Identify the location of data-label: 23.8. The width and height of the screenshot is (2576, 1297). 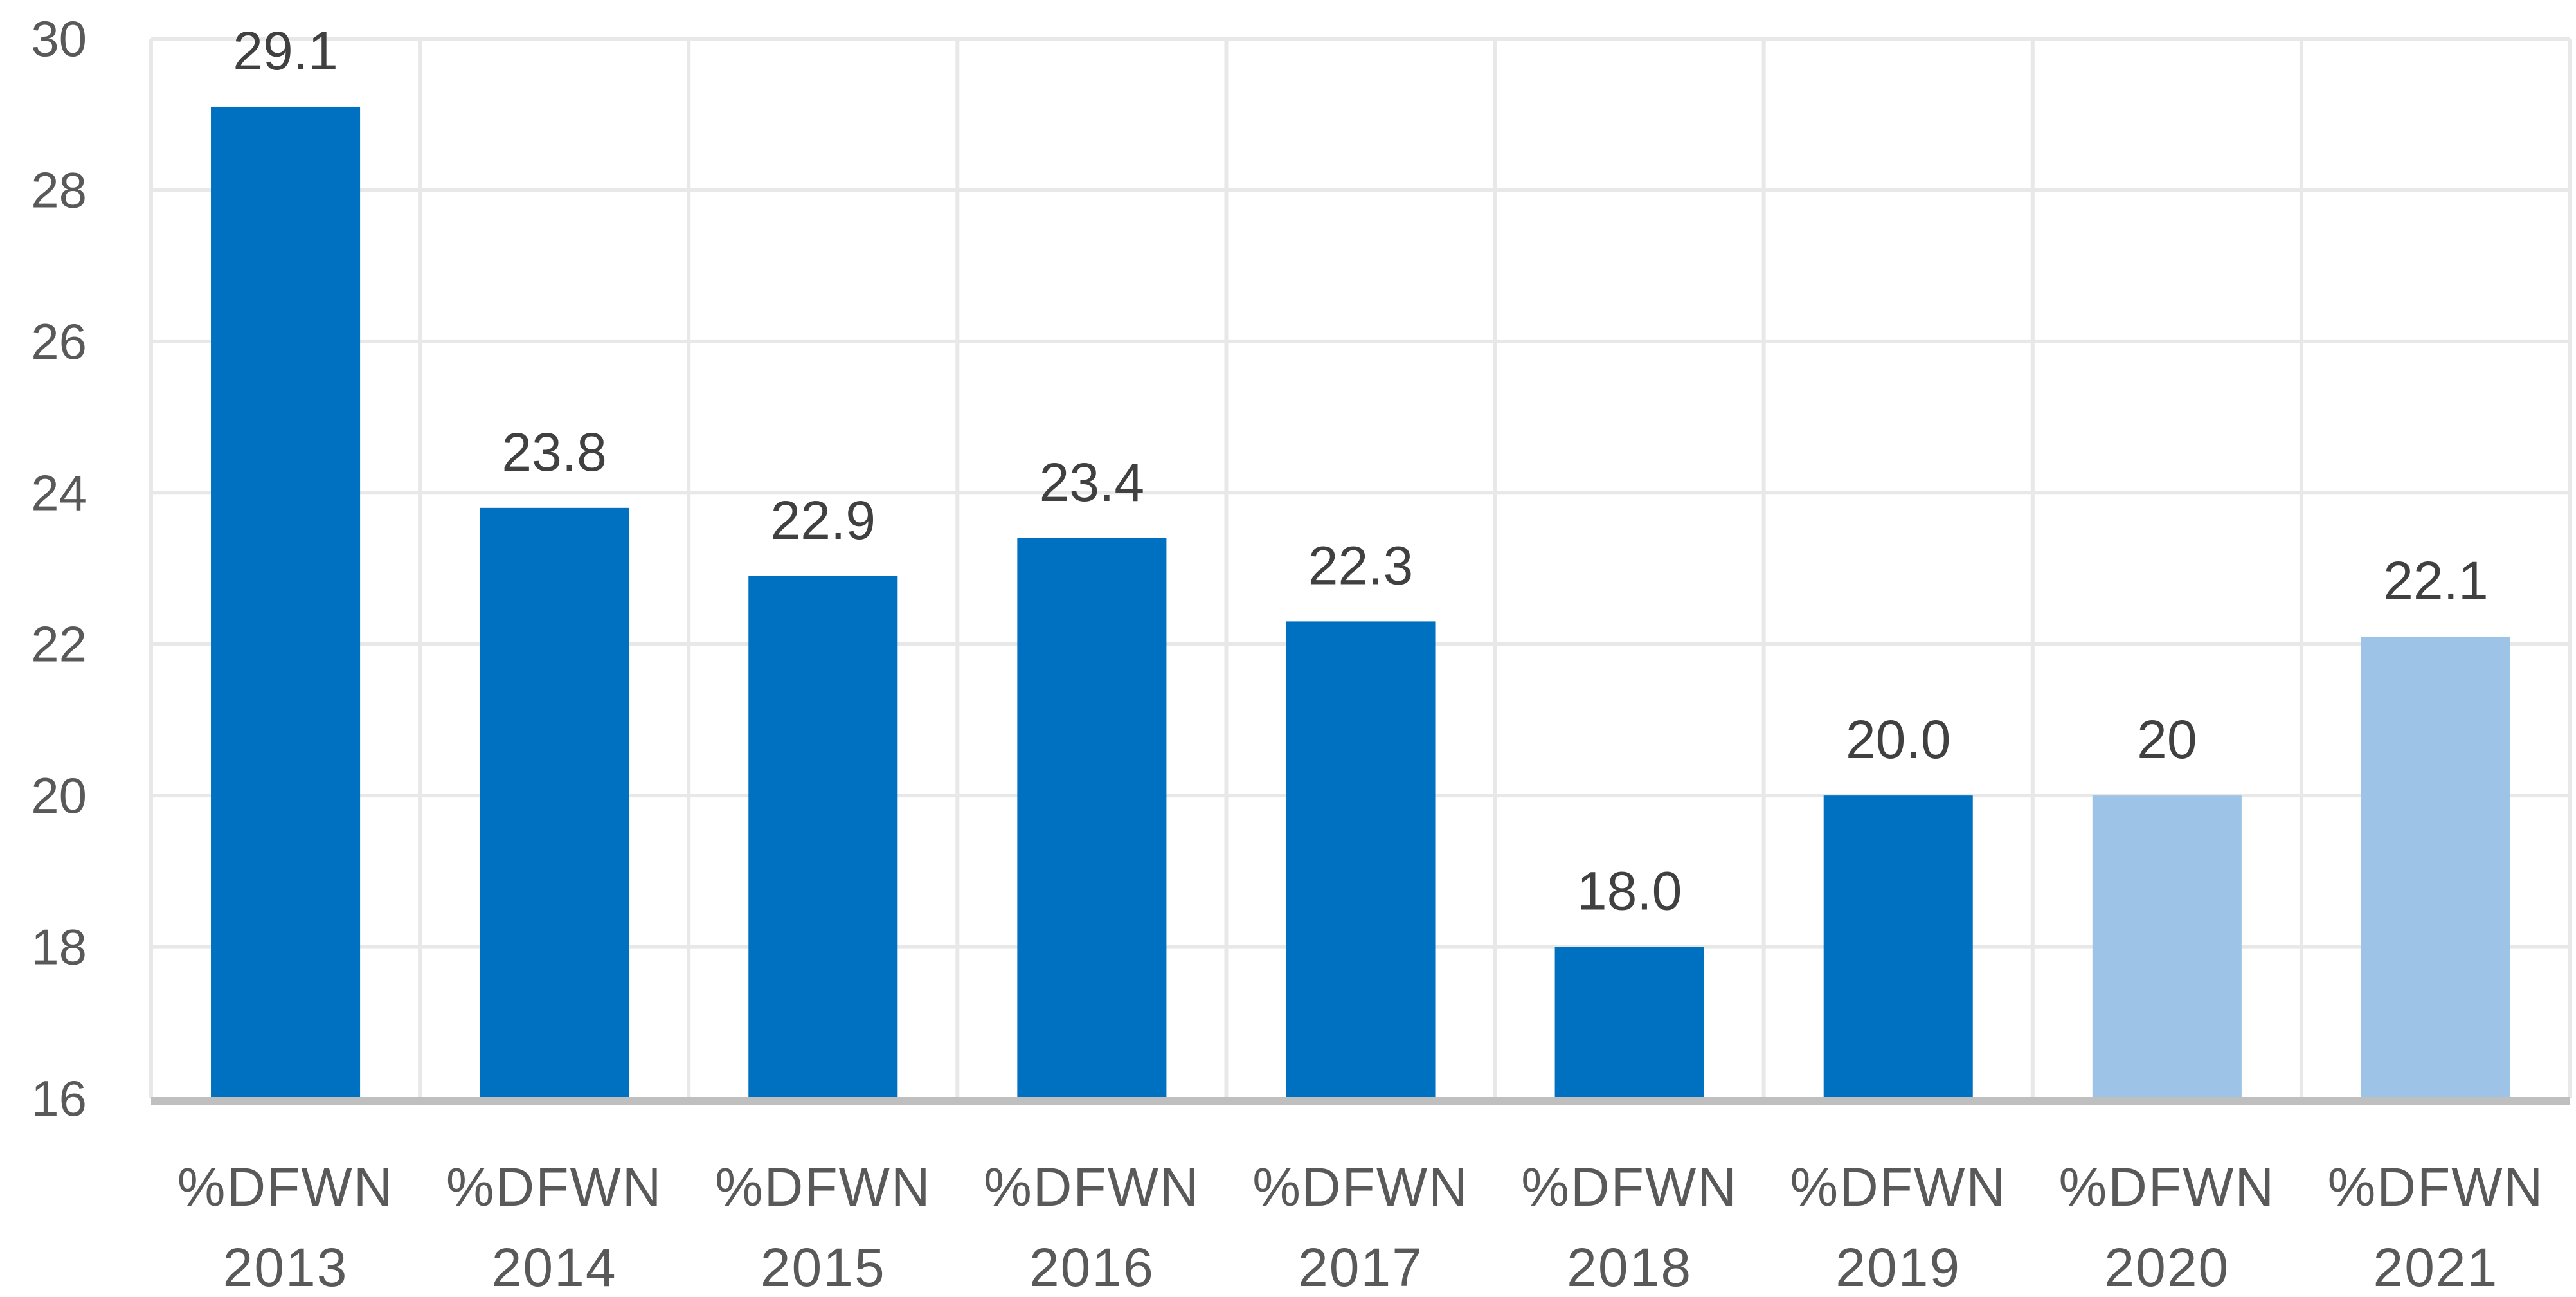
(554, 452).